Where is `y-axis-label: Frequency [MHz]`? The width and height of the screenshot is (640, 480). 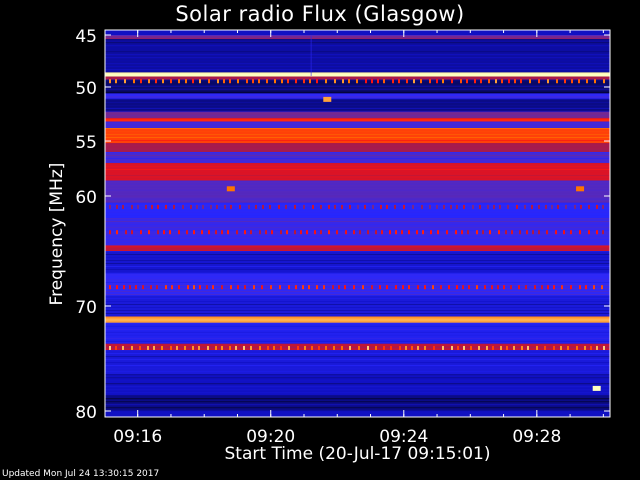
y-axis-label: Frequency [MHz] is located at coordinates (57, 234).